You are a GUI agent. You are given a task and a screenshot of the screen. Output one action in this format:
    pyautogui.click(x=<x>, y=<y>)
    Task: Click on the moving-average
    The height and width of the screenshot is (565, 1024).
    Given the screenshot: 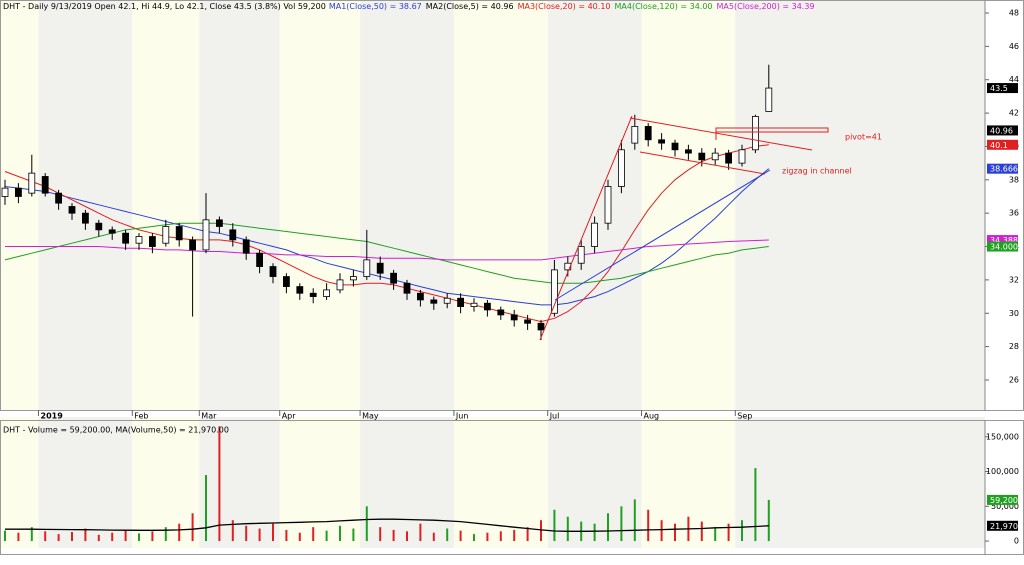 What is the action you would take?
    pyautogui.click(x=386, y=253)
    